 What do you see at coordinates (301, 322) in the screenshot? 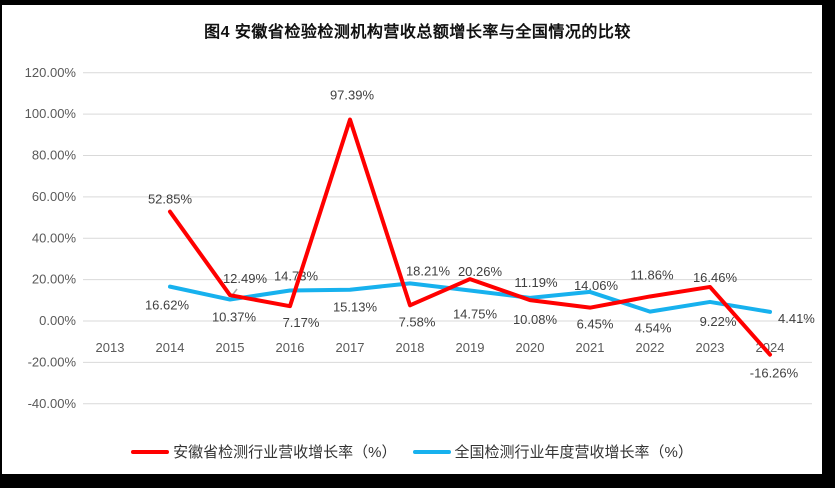
I see `data-label: 7.17%` at bounding box center [301, 322].